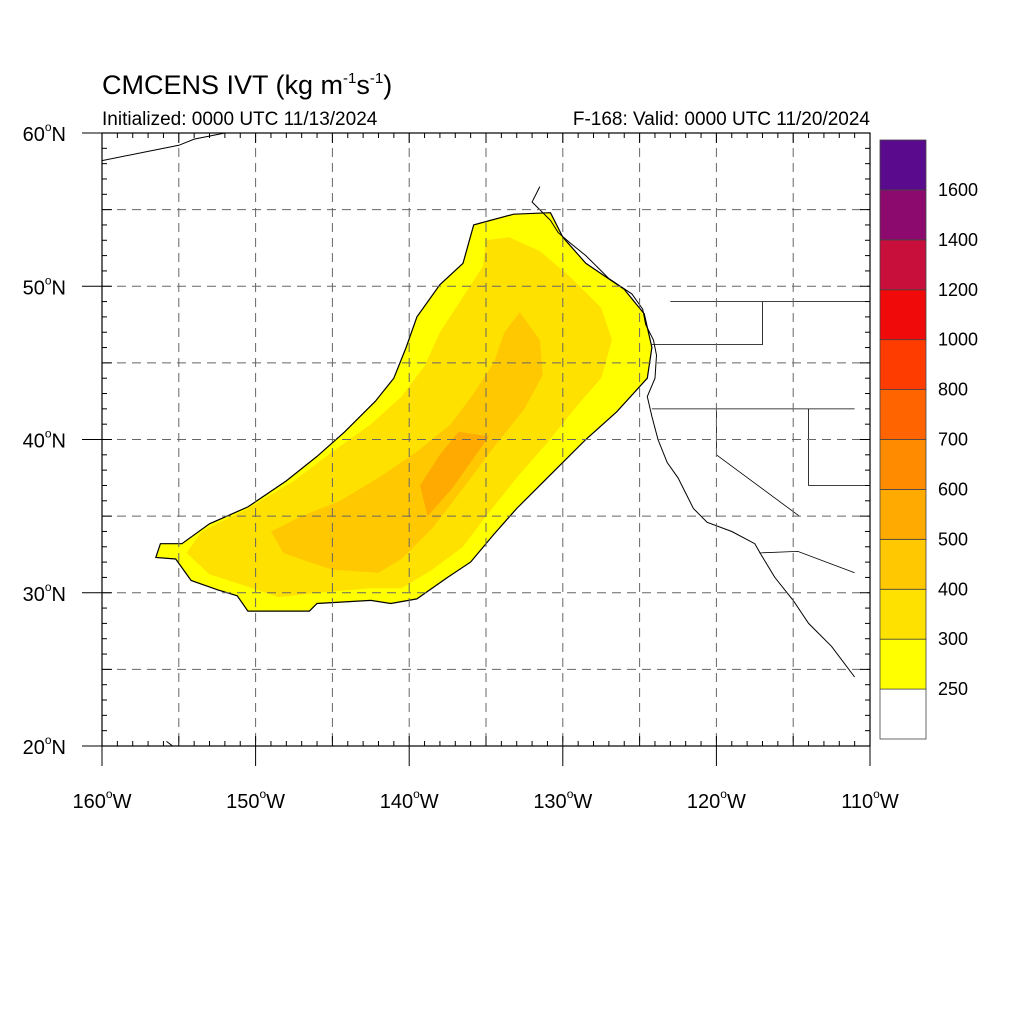 Image resolution: width=1024 pixels, height=1024 pixels. I want to click on x-tick-label: 130oW, so click(562, 800).